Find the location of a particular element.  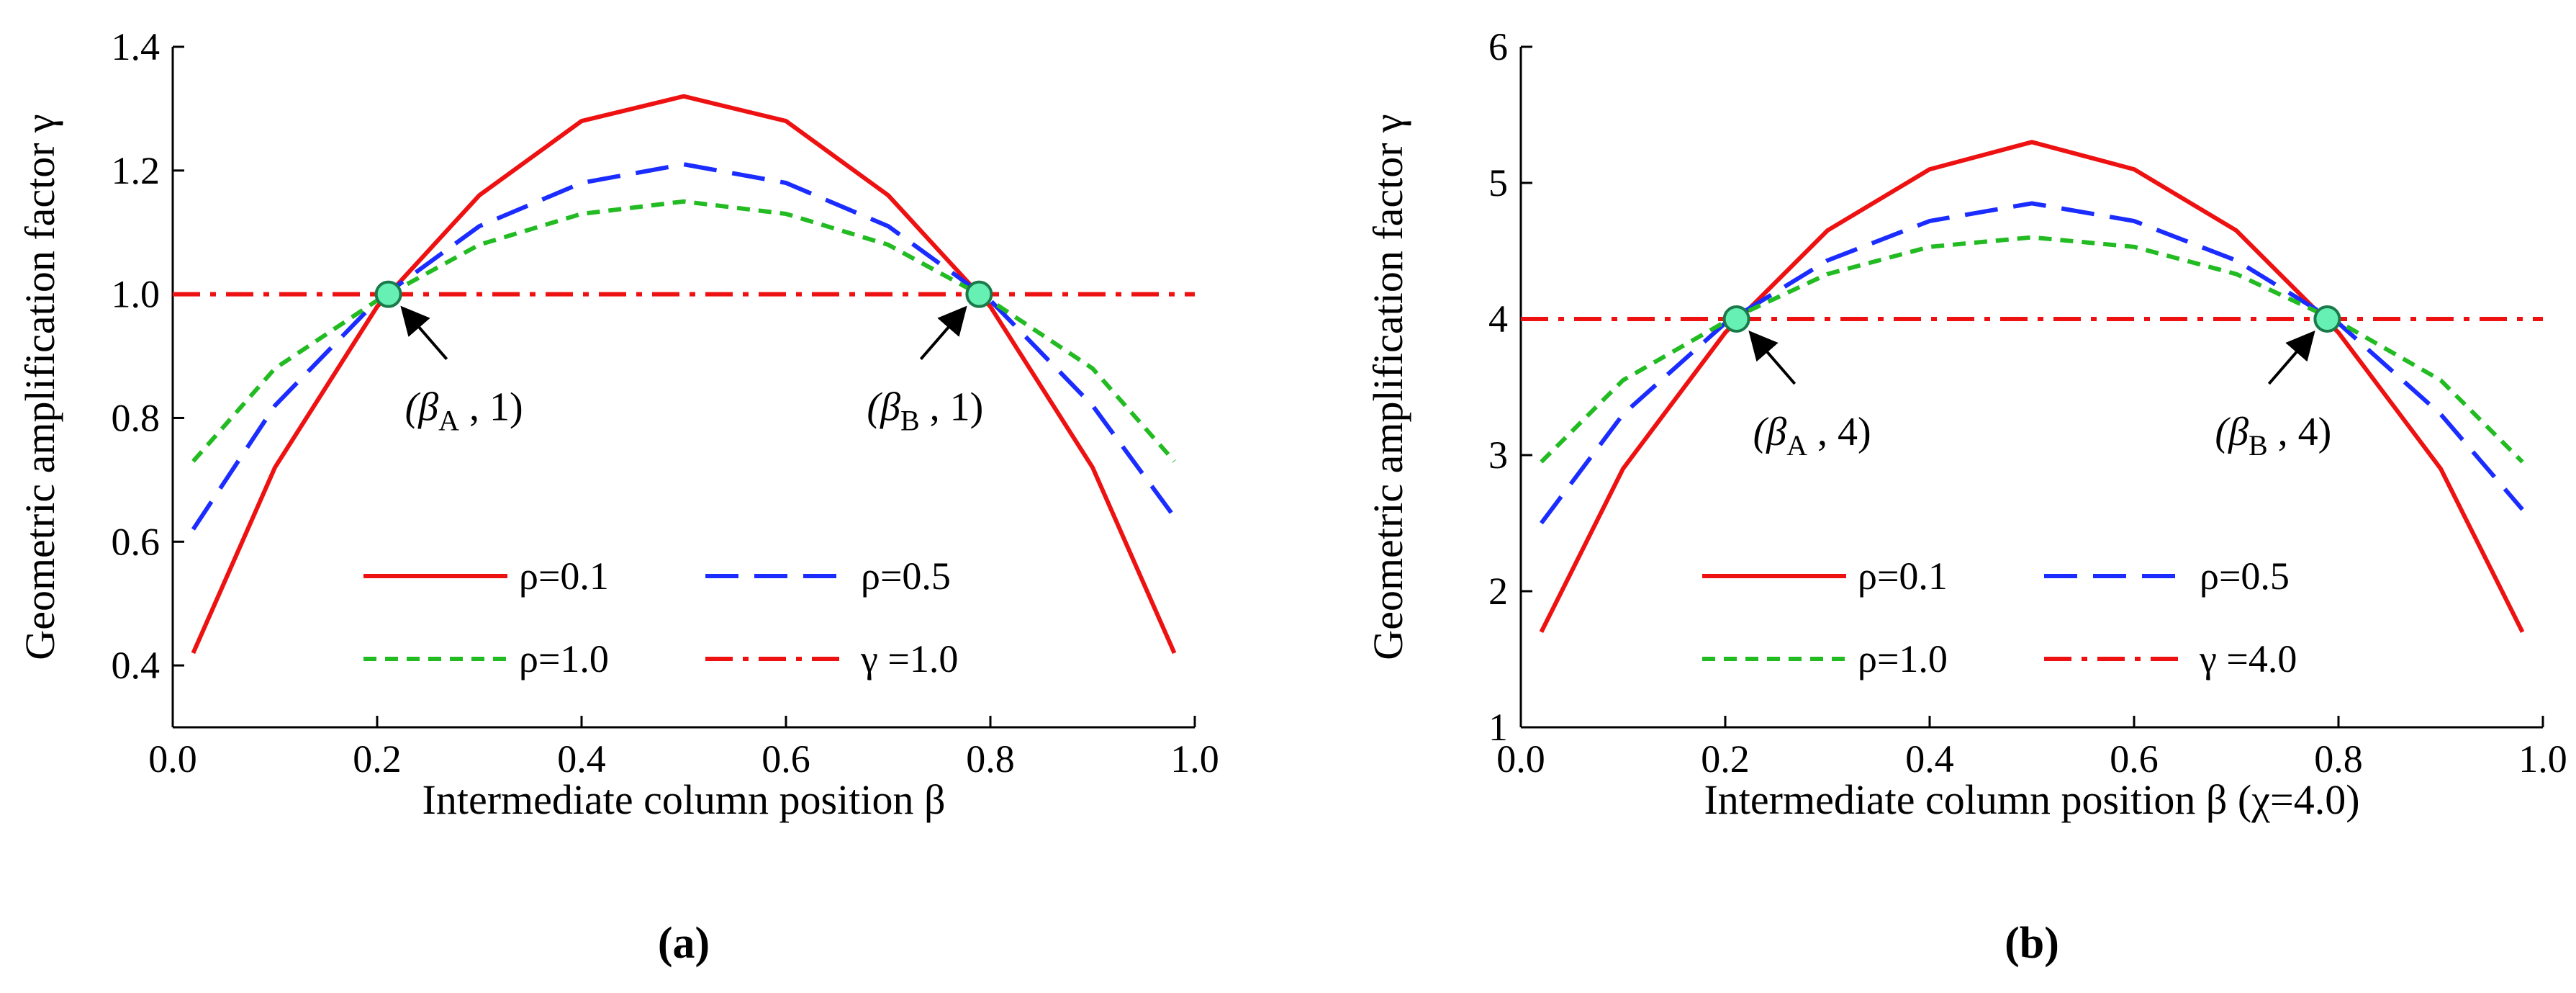

y-tick-label: 3 is located at coordinates (1498, 455).